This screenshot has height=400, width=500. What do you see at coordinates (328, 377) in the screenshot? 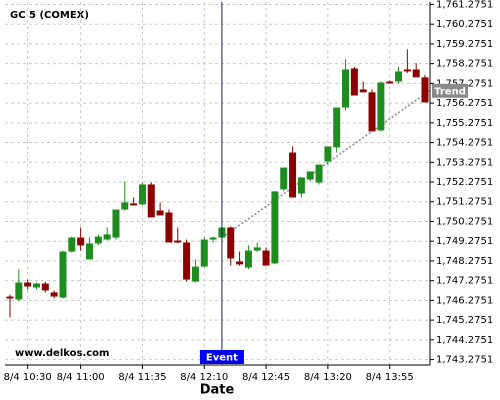
I see `x-tick-label: 8/4 13:20` at bounding box center [328, 377].